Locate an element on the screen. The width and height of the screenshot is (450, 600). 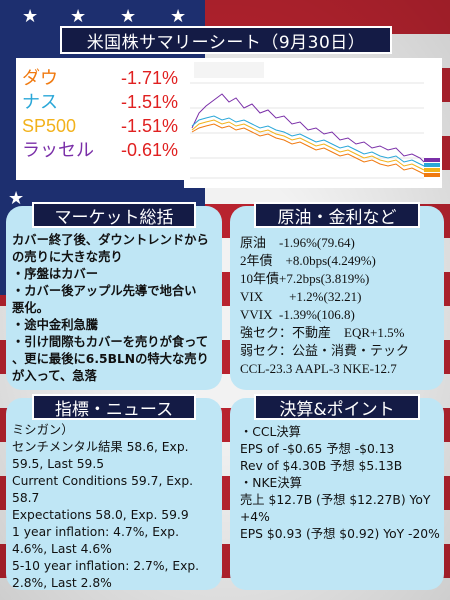
series-nasdaq-line is located at coordinates (308, 141).